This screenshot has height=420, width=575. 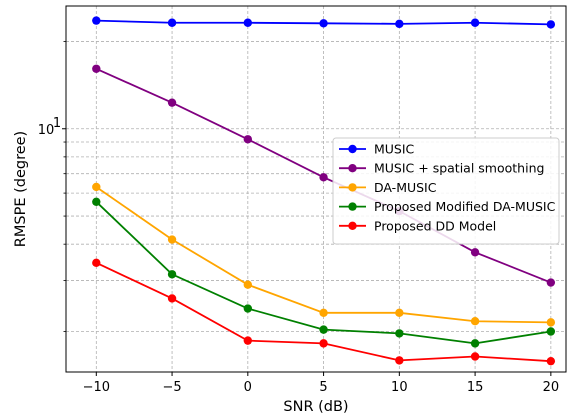 What do you see at coordinates (315, 407) in the screenshot?
I see `x-axis-label: SNR (dB)` at bounding box center [315, 407].